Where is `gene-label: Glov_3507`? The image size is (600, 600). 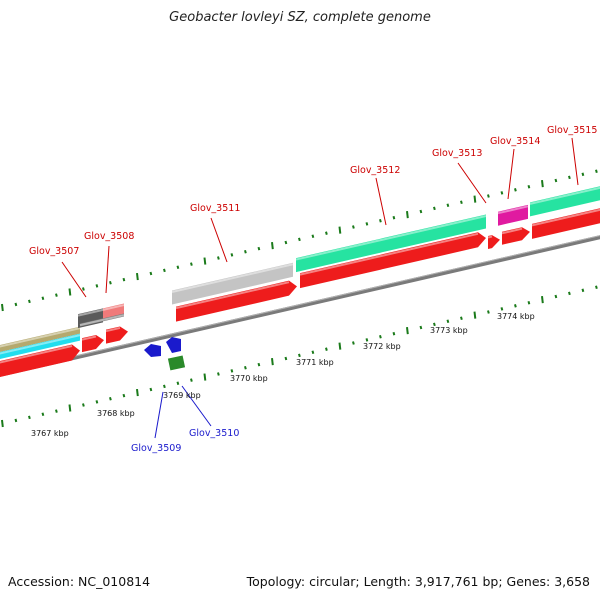
gene-label: Glov_3507 is located at coordinates (54, 251).